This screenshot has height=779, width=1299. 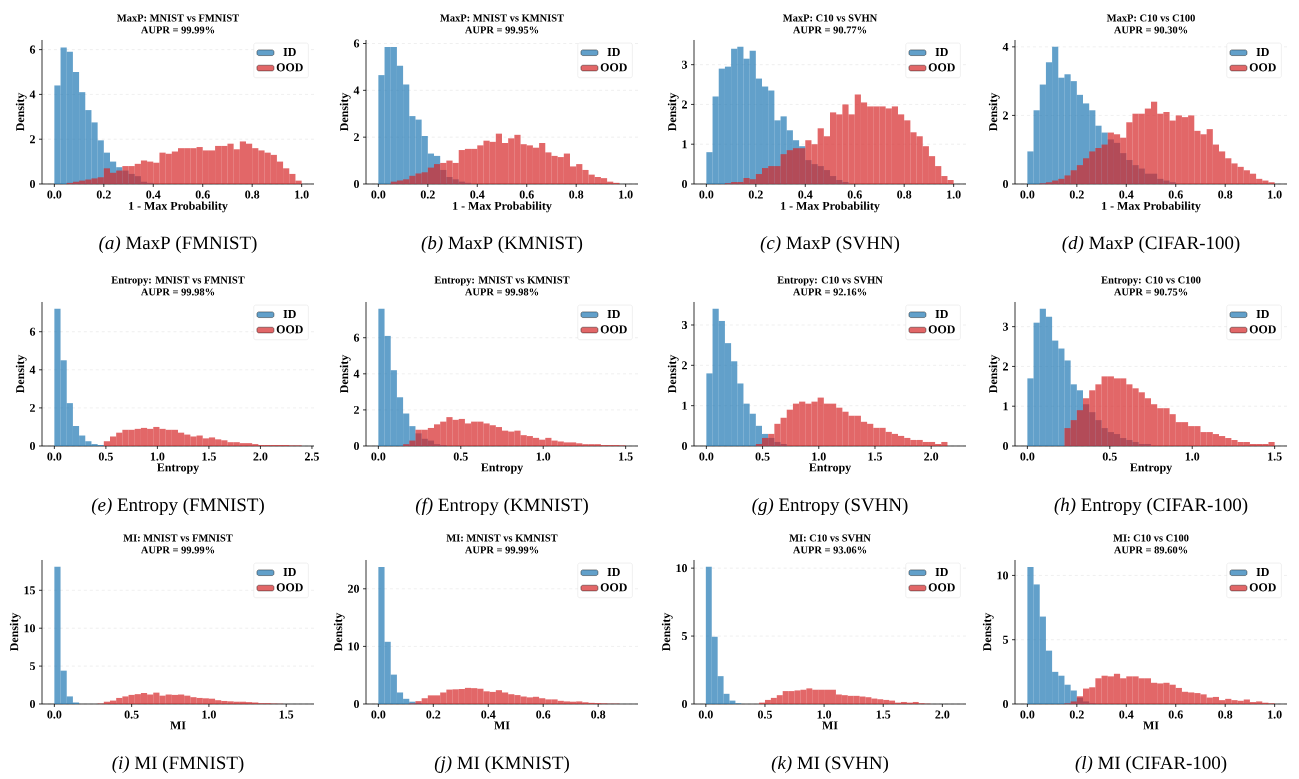 I want to click on x-axis-title: MI, so click(x=830, y=725).